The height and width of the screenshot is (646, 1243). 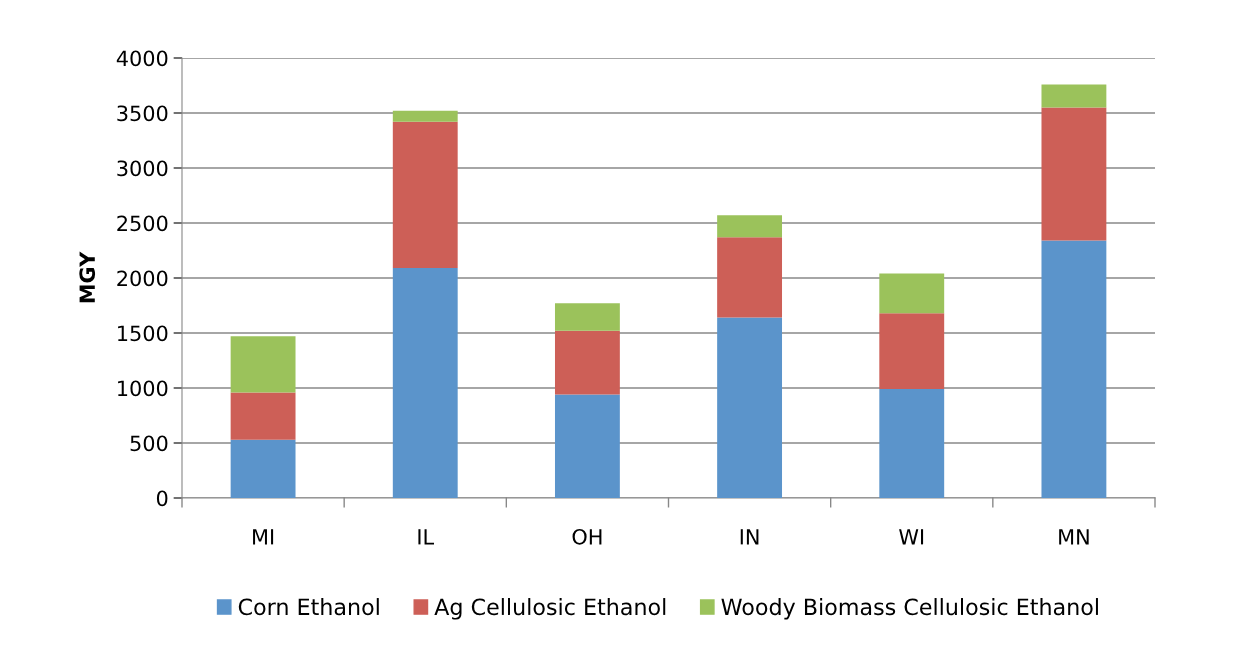 What do you see at coordinates (550, 609) in the screenshot?
I see `legend-label: Ag Cellulosic Ethanol` at bounding box center [550, 609].